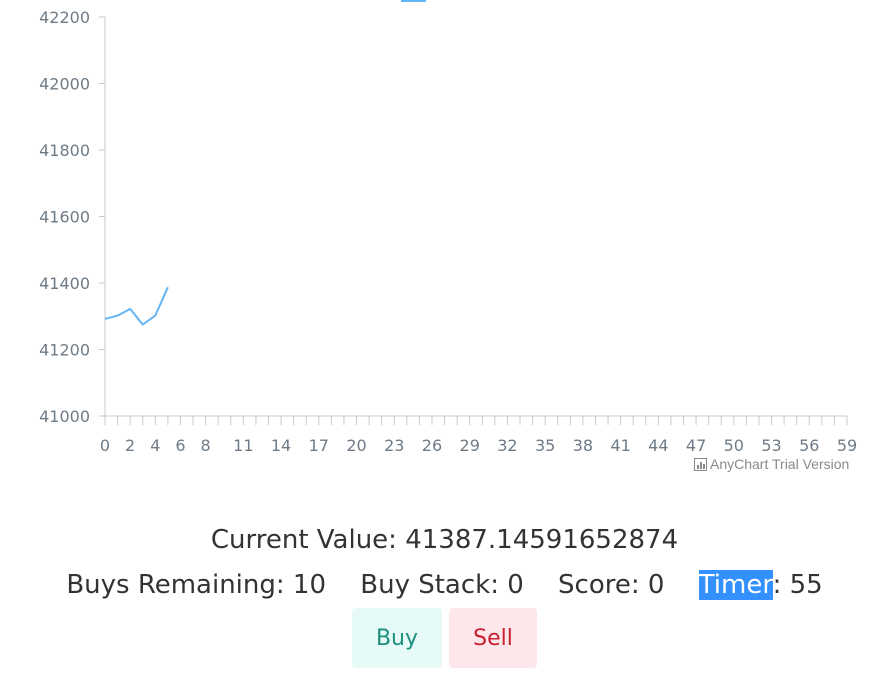  What do you see at coordinates (180, 445) in the screenshot?
I see `x-tick-label: 6` at bounding box center [180, 445].